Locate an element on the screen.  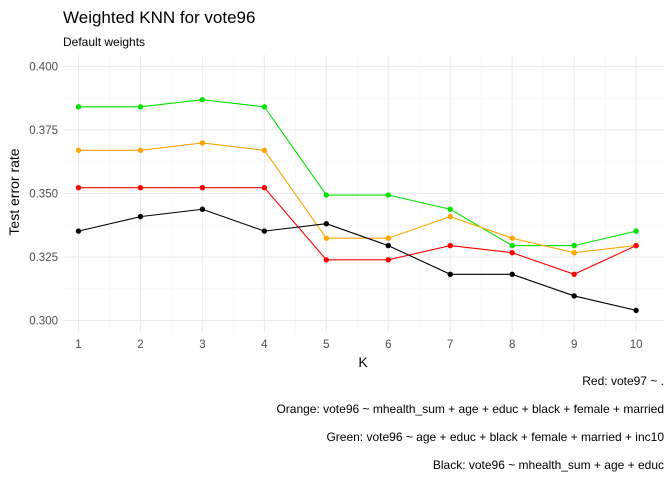
x-axis-ticks: 1 2 3 4 5 6 7 8 9 10 is located at coordinates (358, 345).